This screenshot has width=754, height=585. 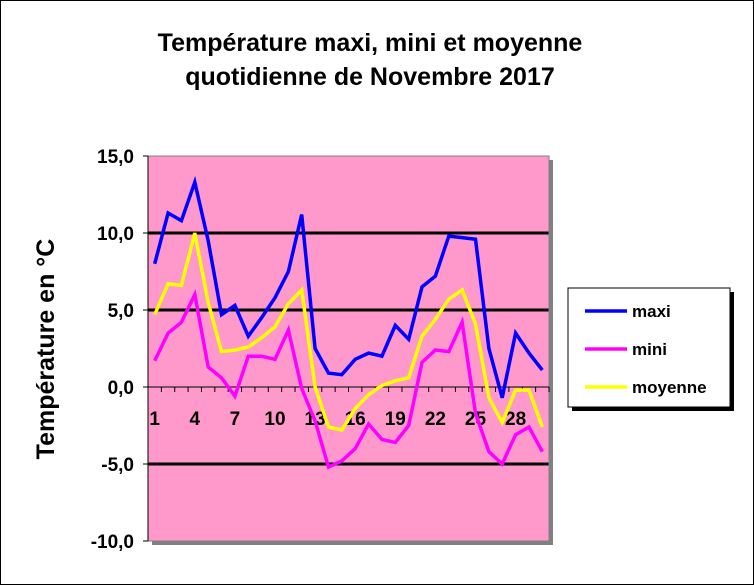 What do you see at coordinates (651, 311) in the screenshot?
I see `legend-label-maxi: maxi` at bounding box center [651, 311].